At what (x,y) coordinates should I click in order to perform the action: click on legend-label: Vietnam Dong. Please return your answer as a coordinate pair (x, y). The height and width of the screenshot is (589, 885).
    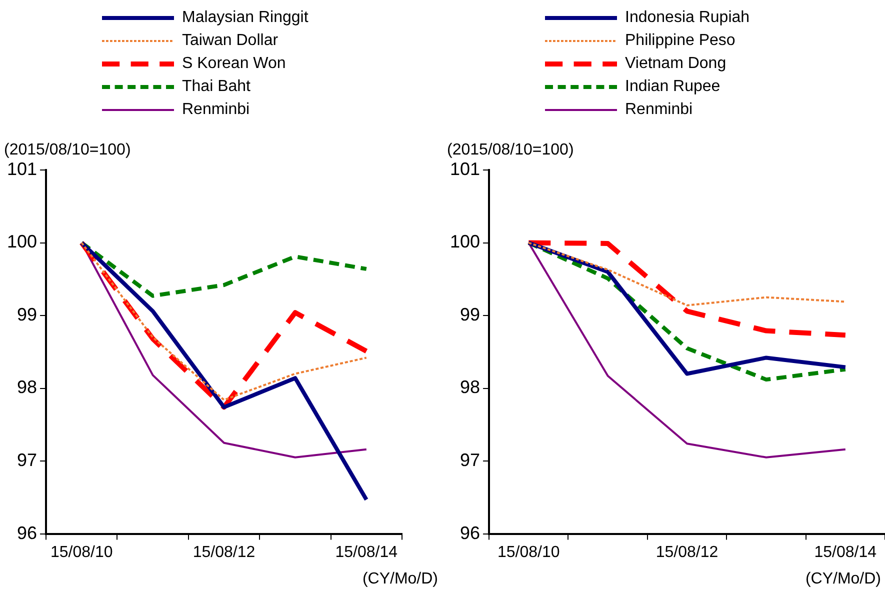
    Looking at the image, I should click on (675, 63).